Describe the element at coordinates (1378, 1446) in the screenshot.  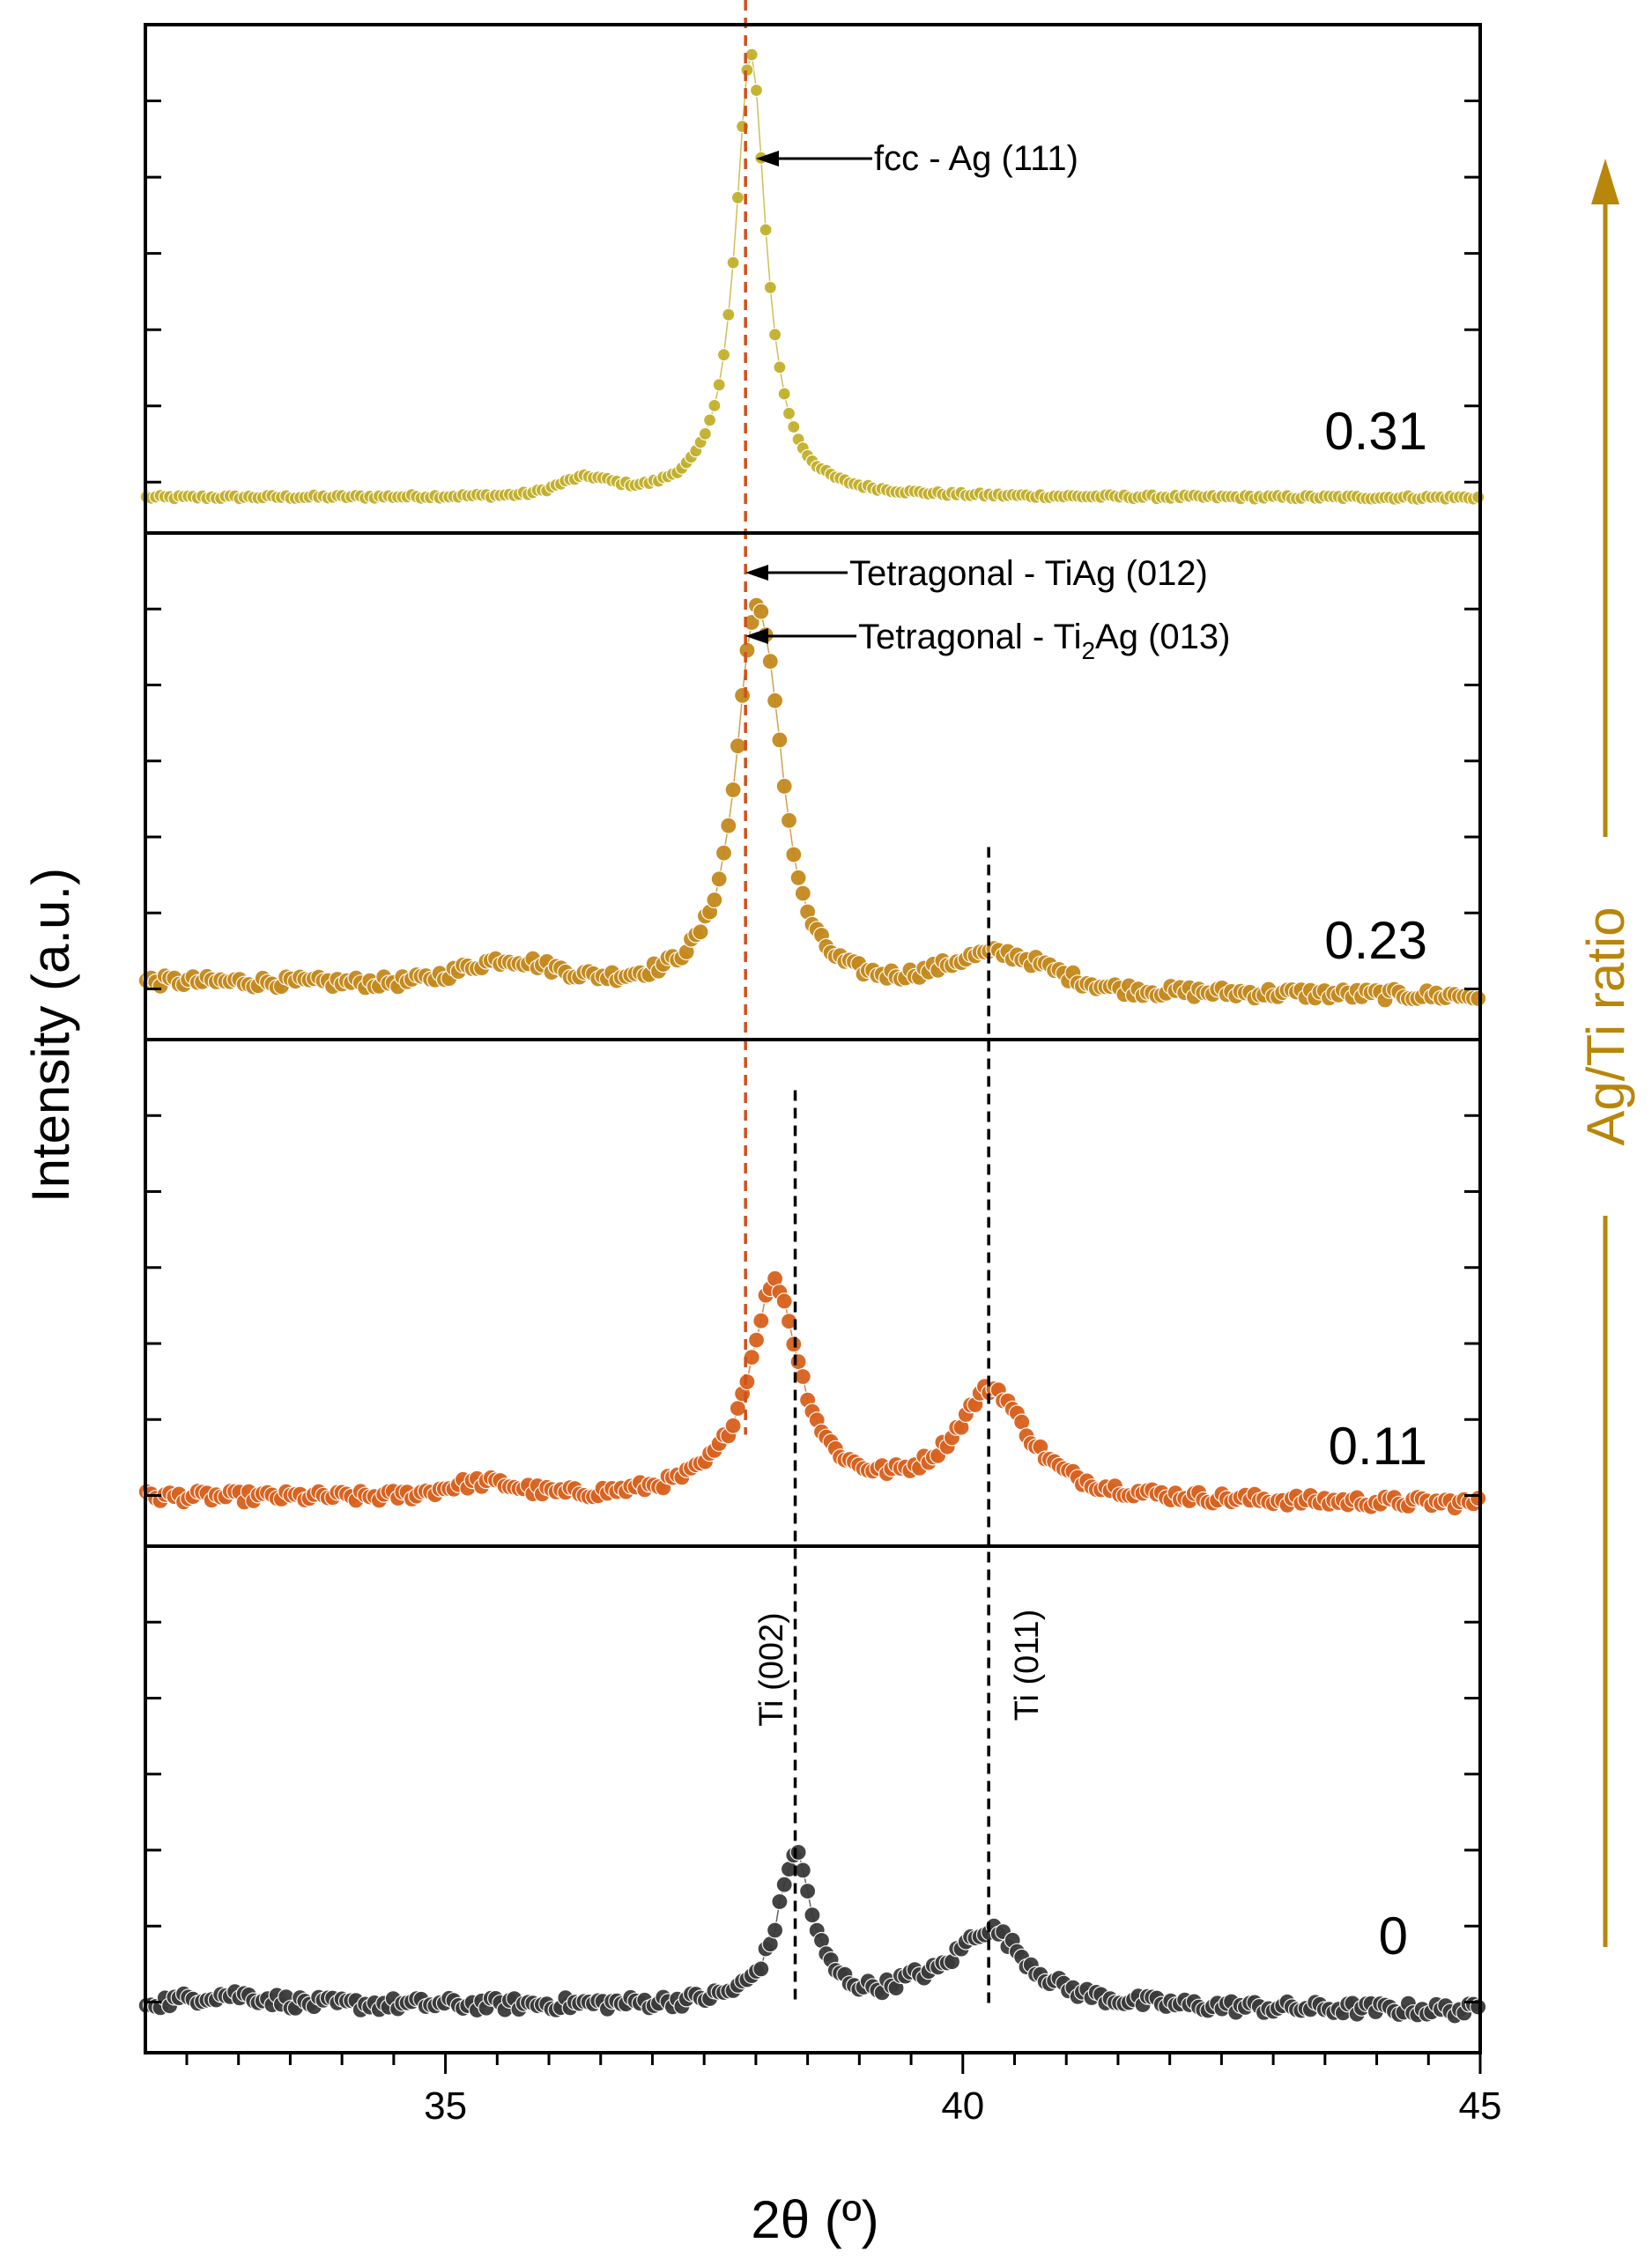
I see `sample-label-011: 0.11` at that location.